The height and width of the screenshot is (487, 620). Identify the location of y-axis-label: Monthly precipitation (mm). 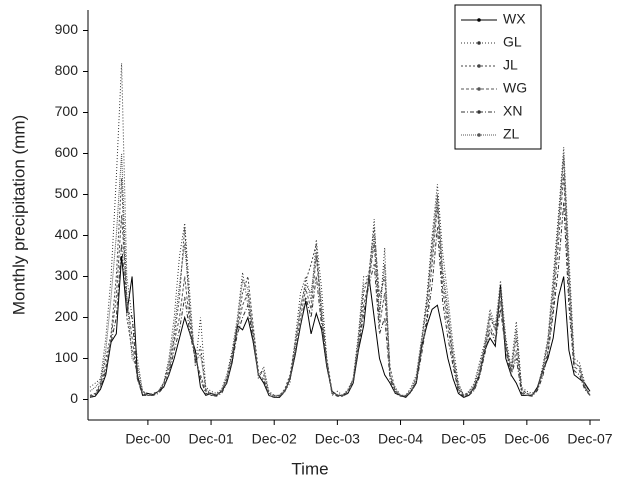
(18, 215).